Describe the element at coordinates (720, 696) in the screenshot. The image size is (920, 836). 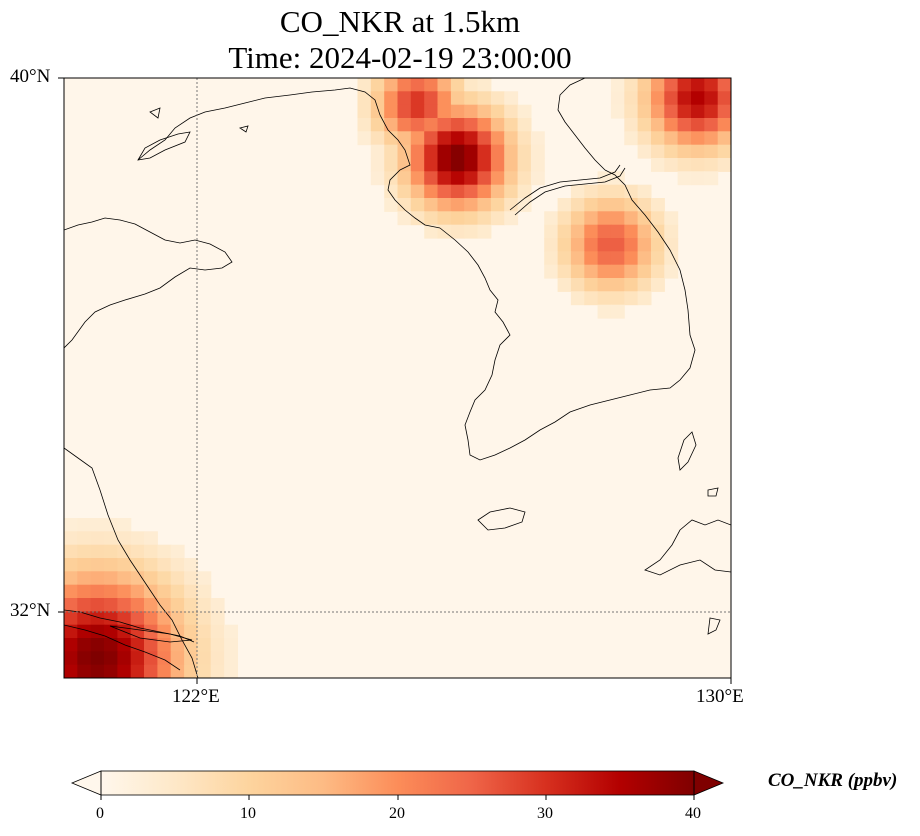
I see `lon-label-130e: 130°E` at that location.